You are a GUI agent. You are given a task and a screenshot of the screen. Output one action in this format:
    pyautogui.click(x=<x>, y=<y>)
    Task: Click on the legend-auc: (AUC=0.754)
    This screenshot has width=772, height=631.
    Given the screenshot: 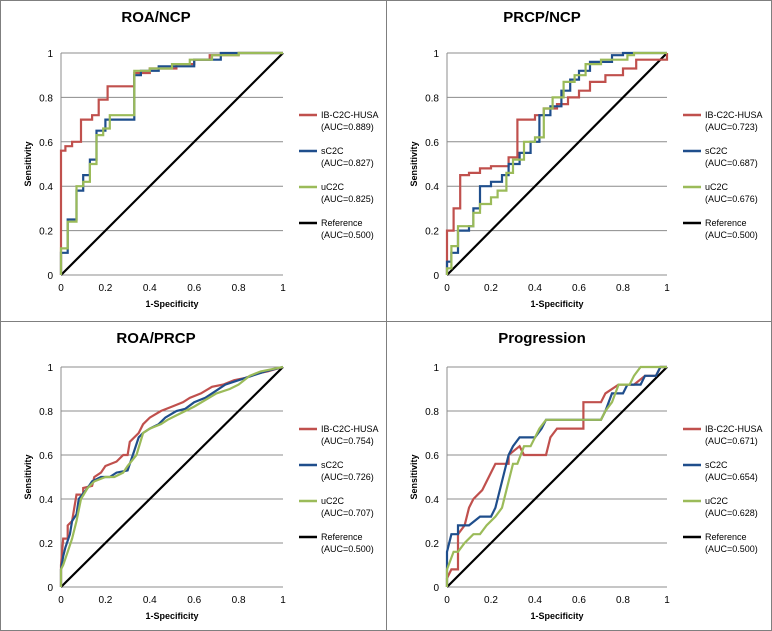 What is the action you would take?
    pyautogui.click(x=347, y=441)
    